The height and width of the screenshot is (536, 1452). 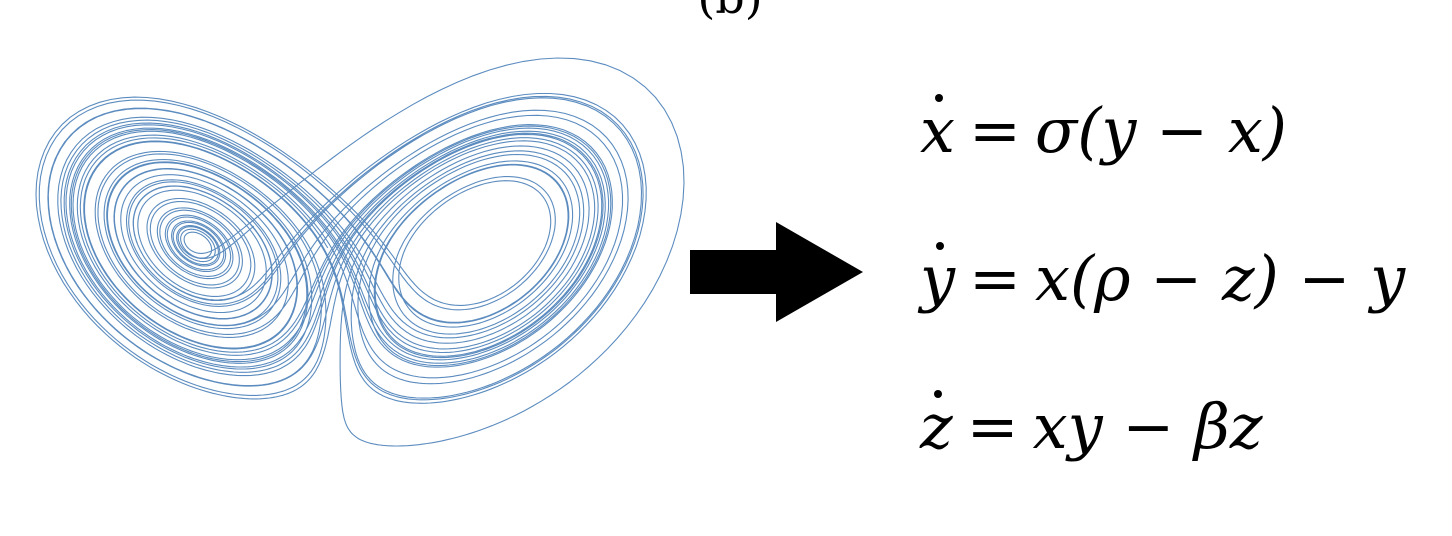 I want to click on equation-x: x = σ(y − x), so click(x=1185, y=166).